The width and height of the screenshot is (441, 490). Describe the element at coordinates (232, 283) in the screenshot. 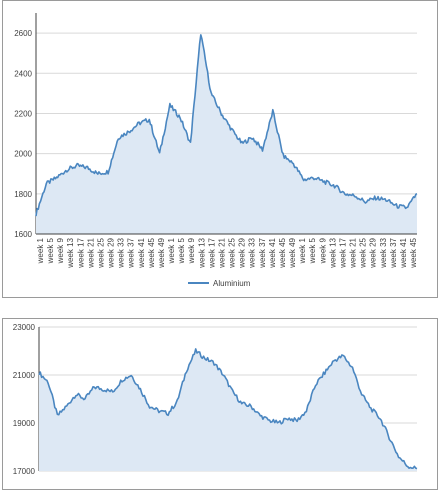

I see `legend-label: Aluminium` at that location.